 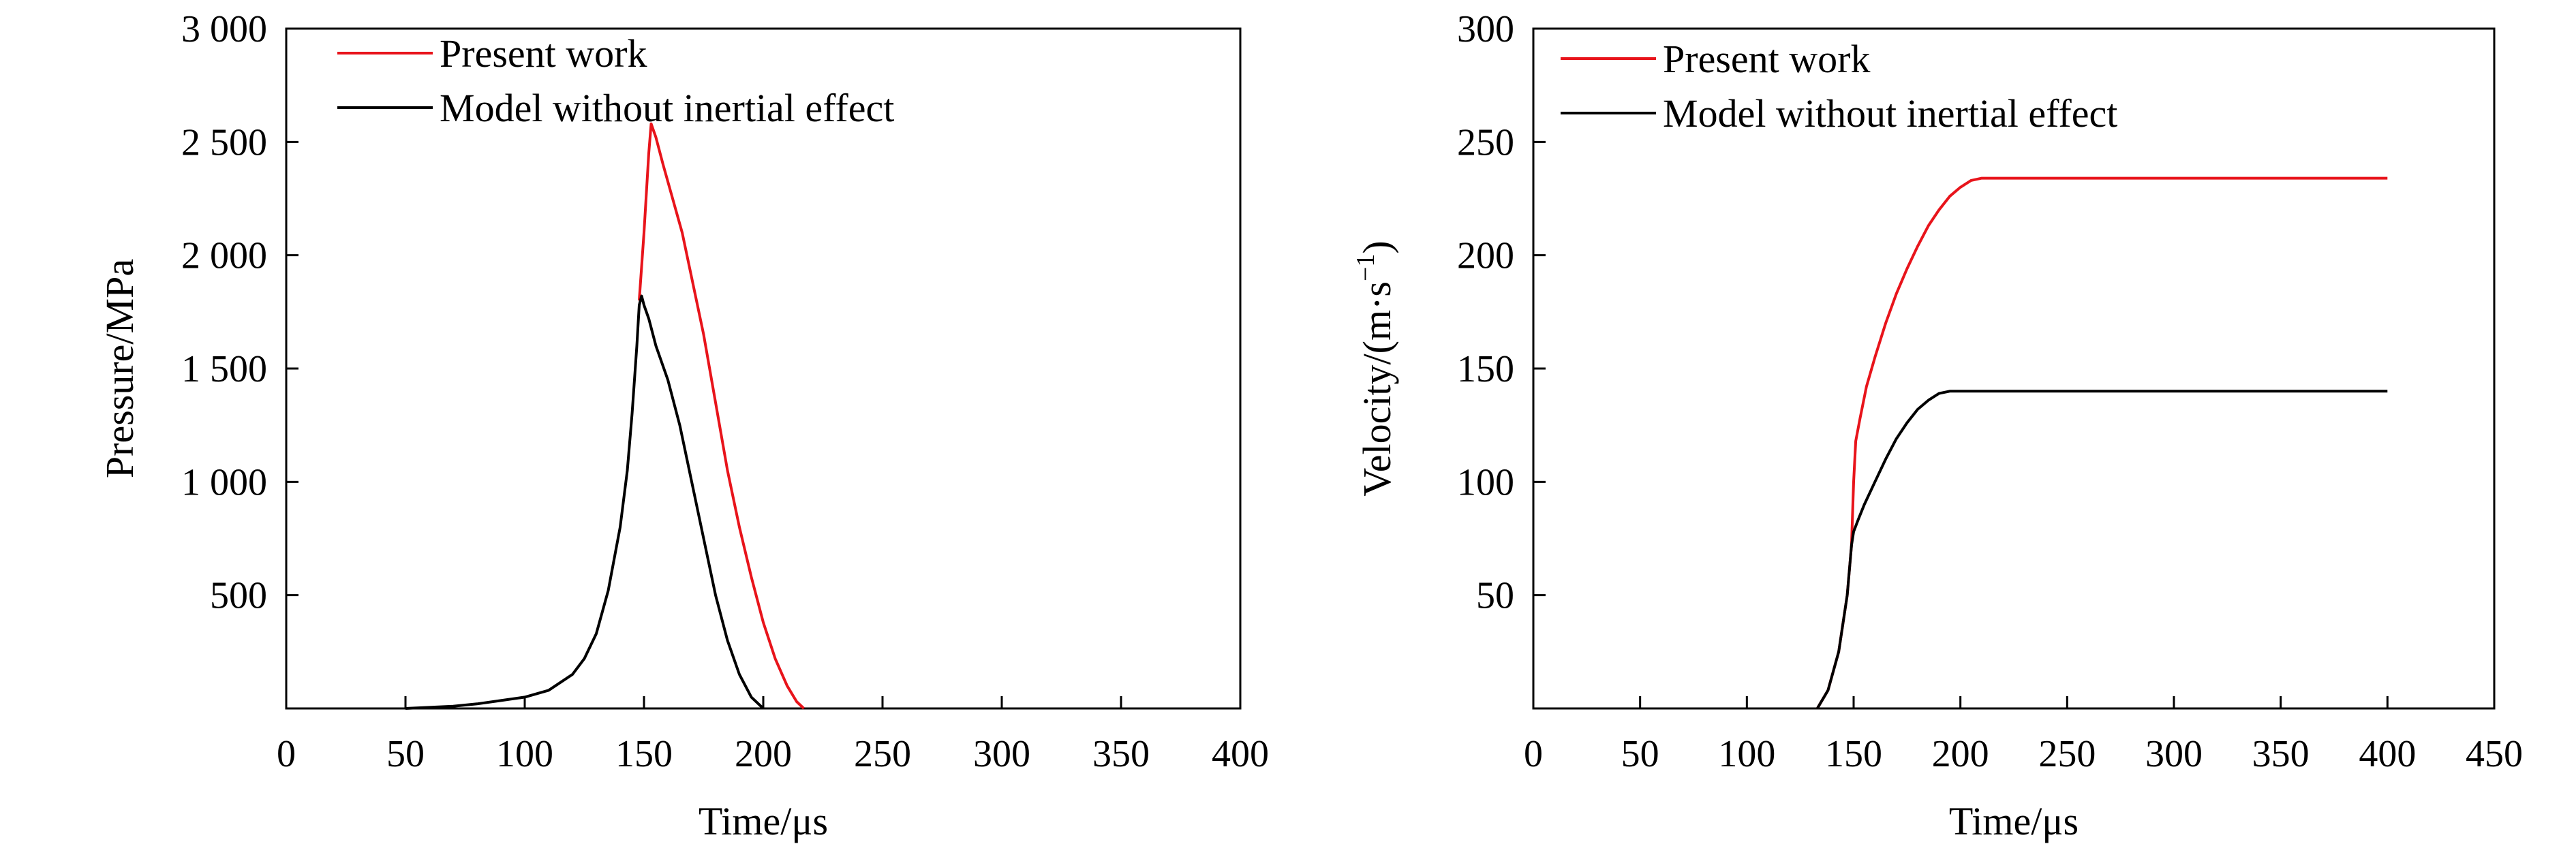 I want to click on y-axis-title: Velocity/(m·s−1), so click(x=1375, y=368).